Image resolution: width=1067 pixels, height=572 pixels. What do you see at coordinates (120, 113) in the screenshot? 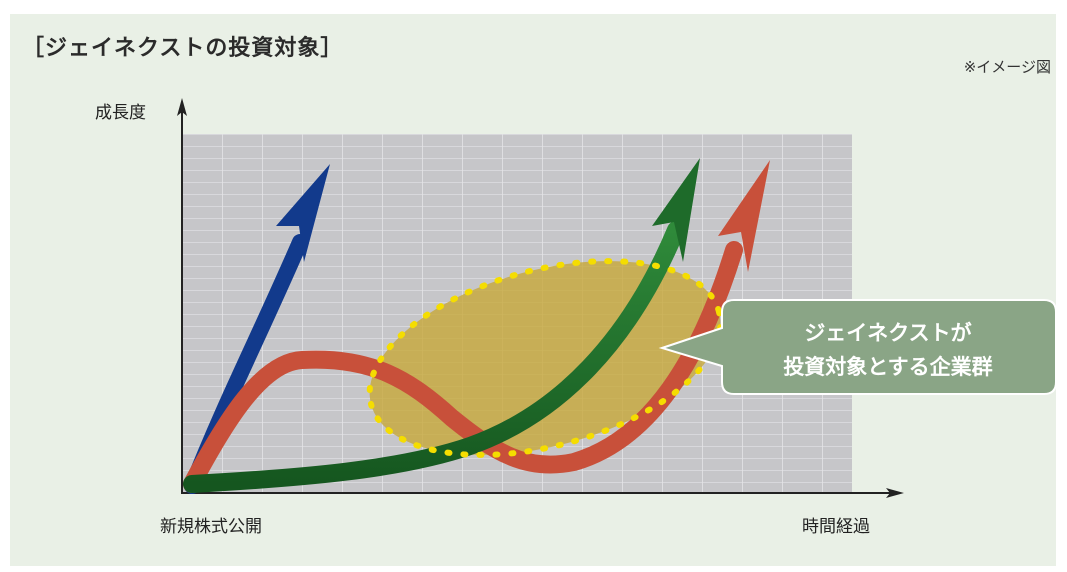
I see `y-axis-label: 成長度` at bounding box center [120, 113].